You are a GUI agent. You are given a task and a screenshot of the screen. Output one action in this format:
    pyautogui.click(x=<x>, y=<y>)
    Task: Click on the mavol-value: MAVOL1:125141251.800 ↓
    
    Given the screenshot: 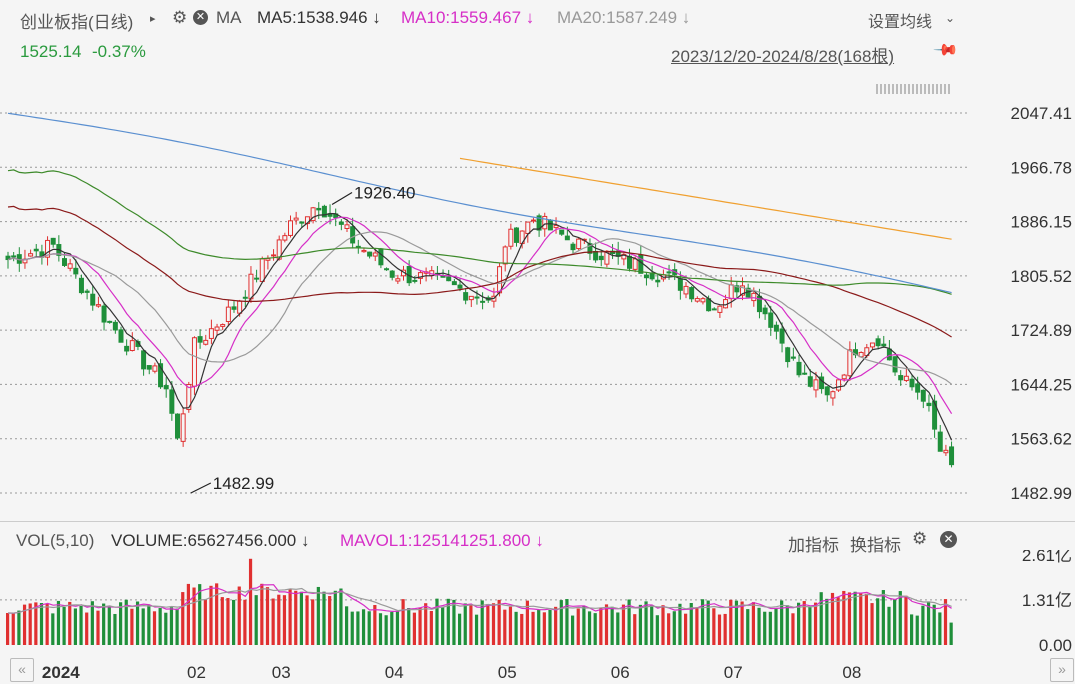 What is the action you would take?
    pyautogui.click(x=442, y=540)
    